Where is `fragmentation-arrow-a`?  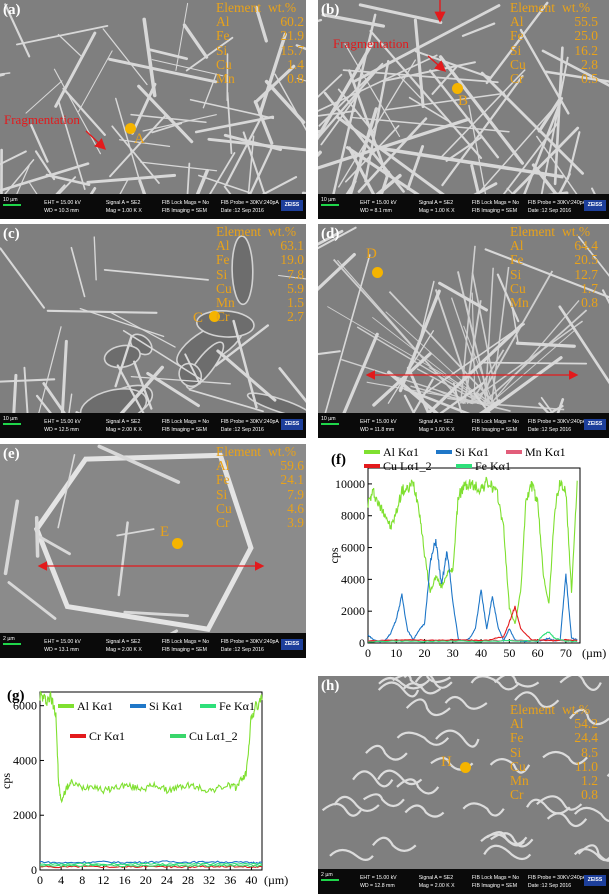 fragmentation-arrow-a is located at coordinates (96, 140).